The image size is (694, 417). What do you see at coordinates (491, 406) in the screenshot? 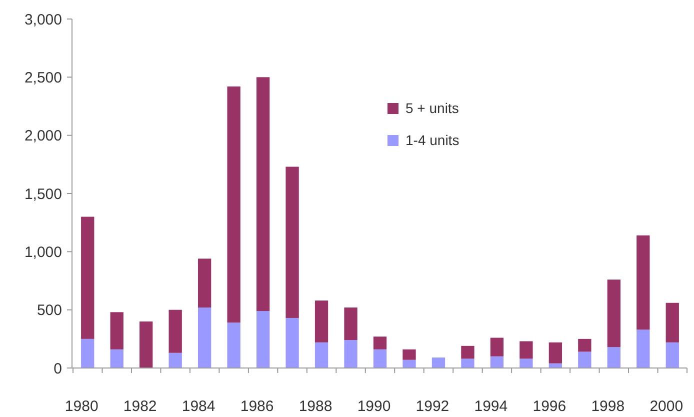
I see `x-tick-label: 1994` at bounding box center [491, 406].